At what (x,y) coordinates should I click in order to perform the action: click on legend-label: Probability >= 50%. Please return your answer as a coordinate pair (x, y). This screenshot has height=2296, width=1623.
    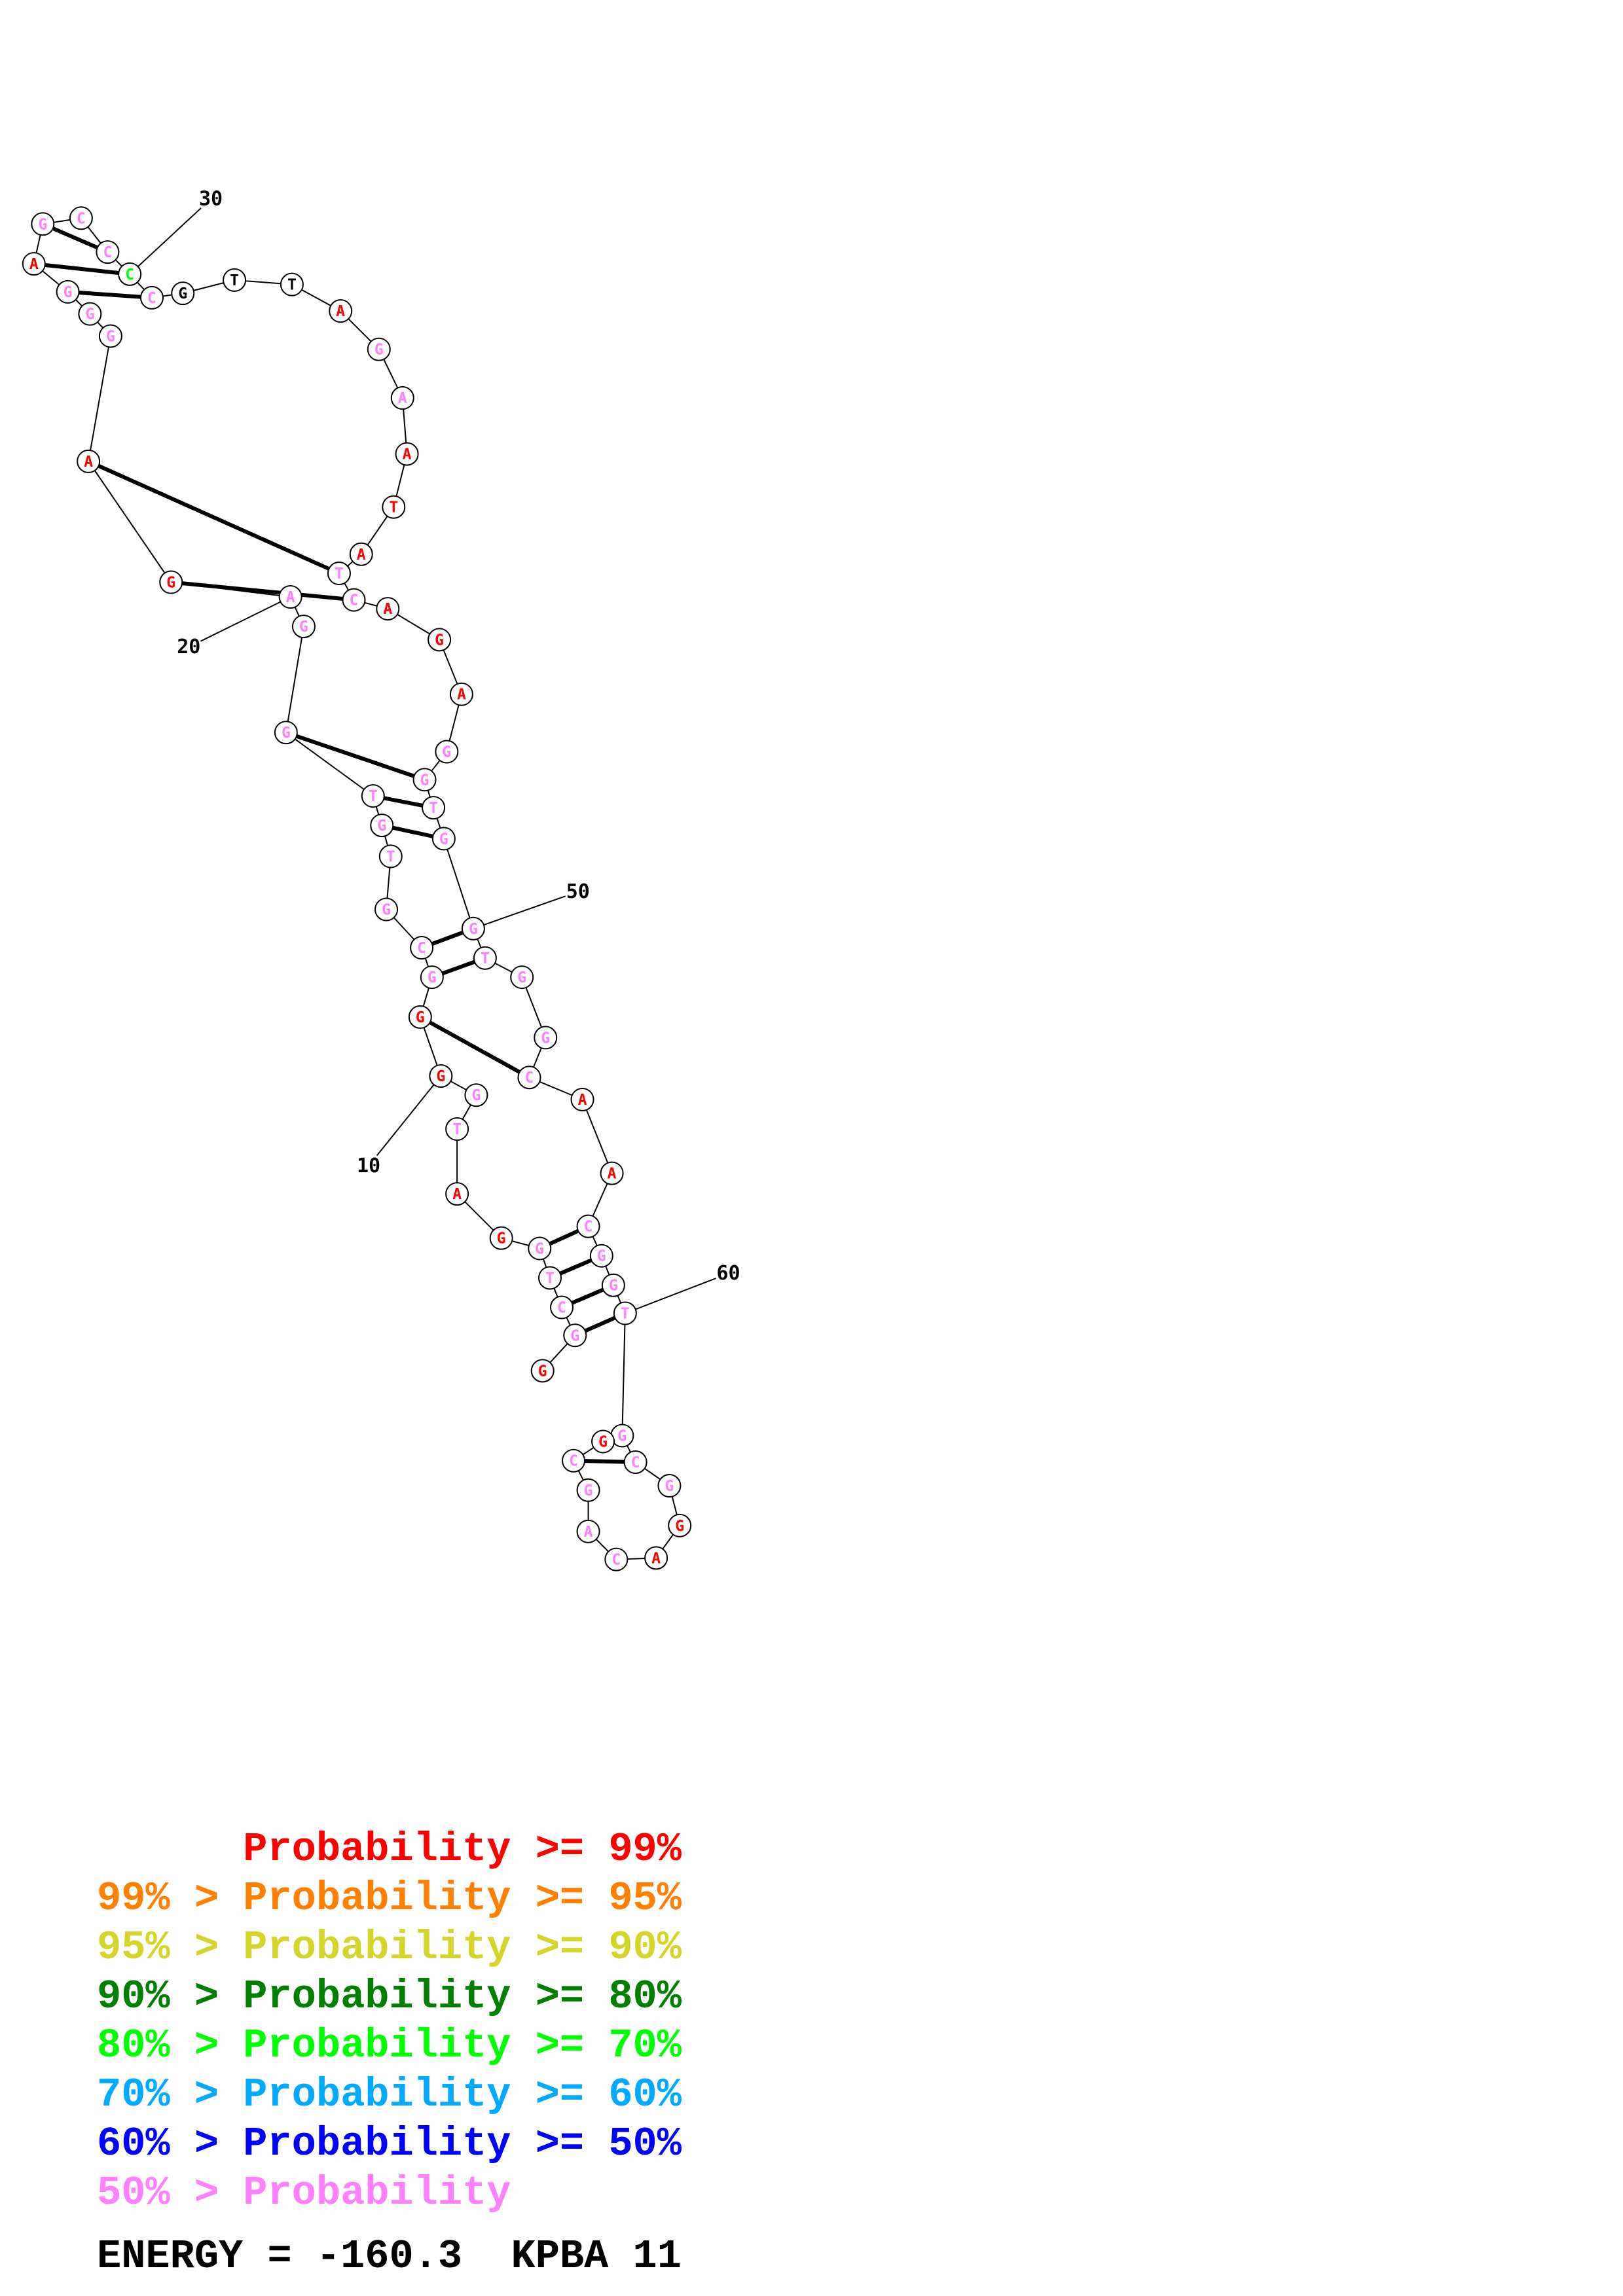
    Looking at the image, I should click on (462, 2144).